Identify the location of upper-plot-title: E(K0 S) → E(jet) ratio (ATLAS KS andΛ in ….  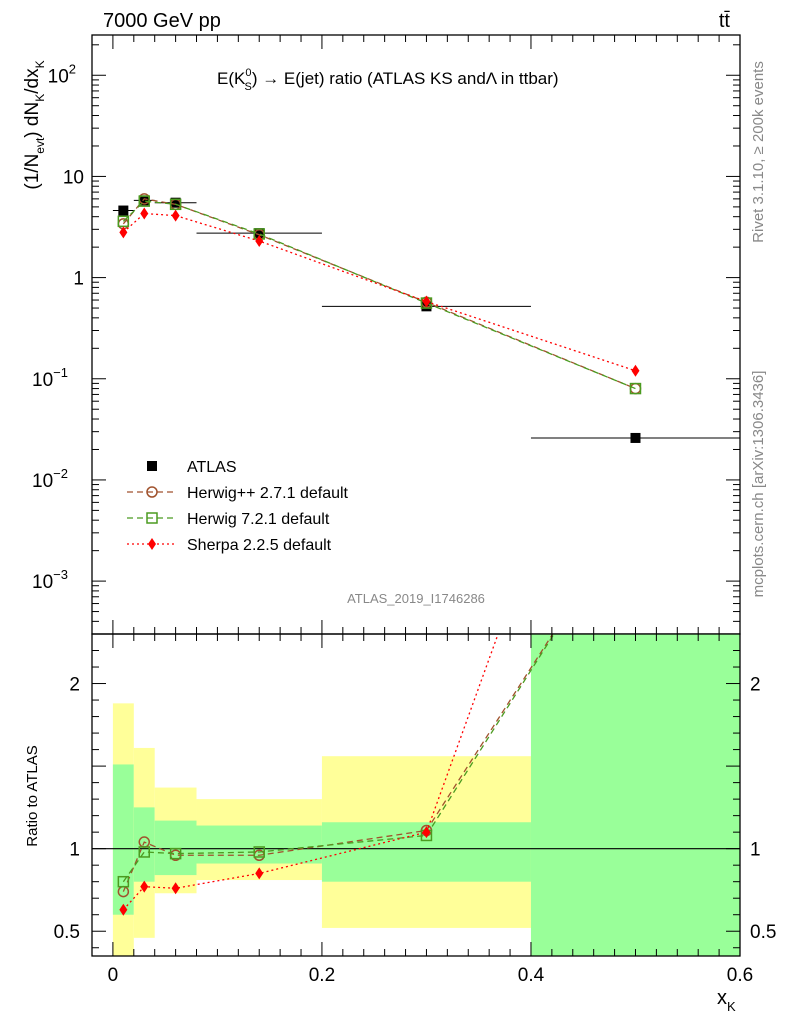
(388, 80).